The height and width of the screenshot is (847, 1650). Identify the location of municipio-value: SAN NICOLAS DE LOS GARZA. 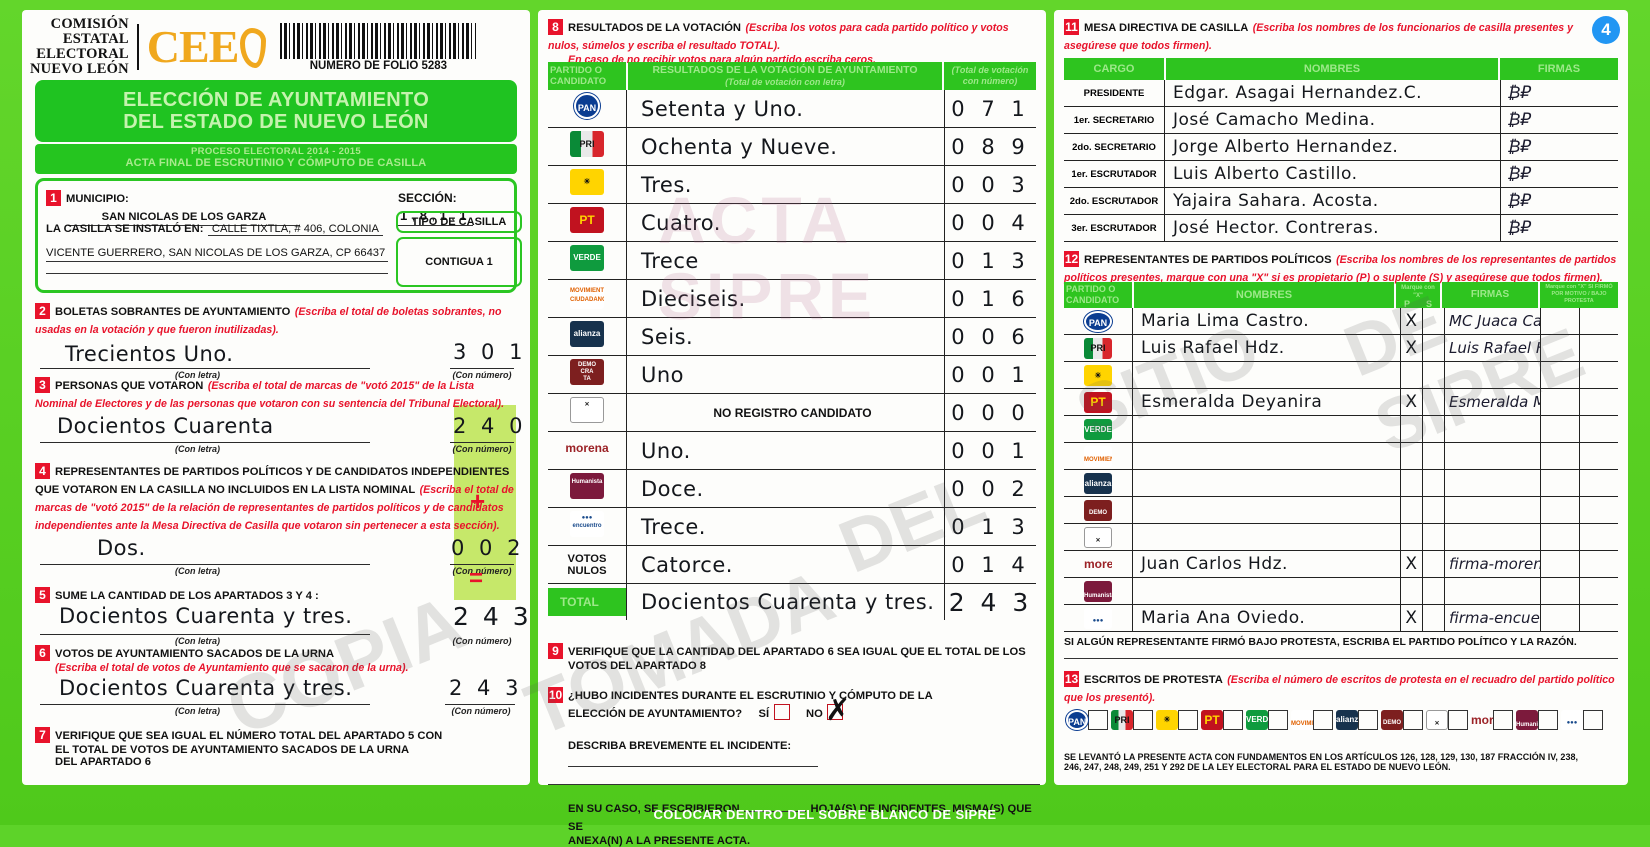
(184, 217).